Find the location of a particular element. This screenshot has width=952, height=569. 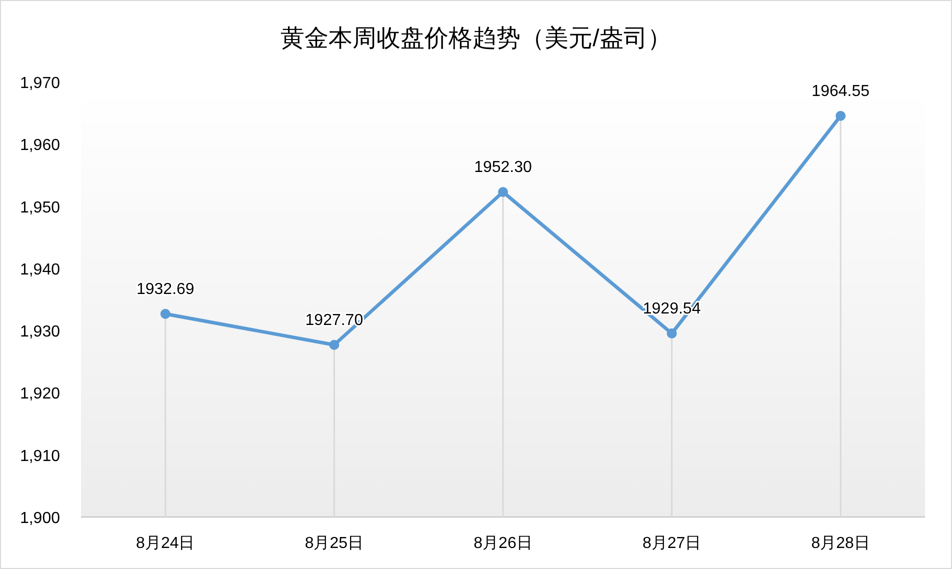

y-tick-label: 1,900 is located at coordinates (40, 518).